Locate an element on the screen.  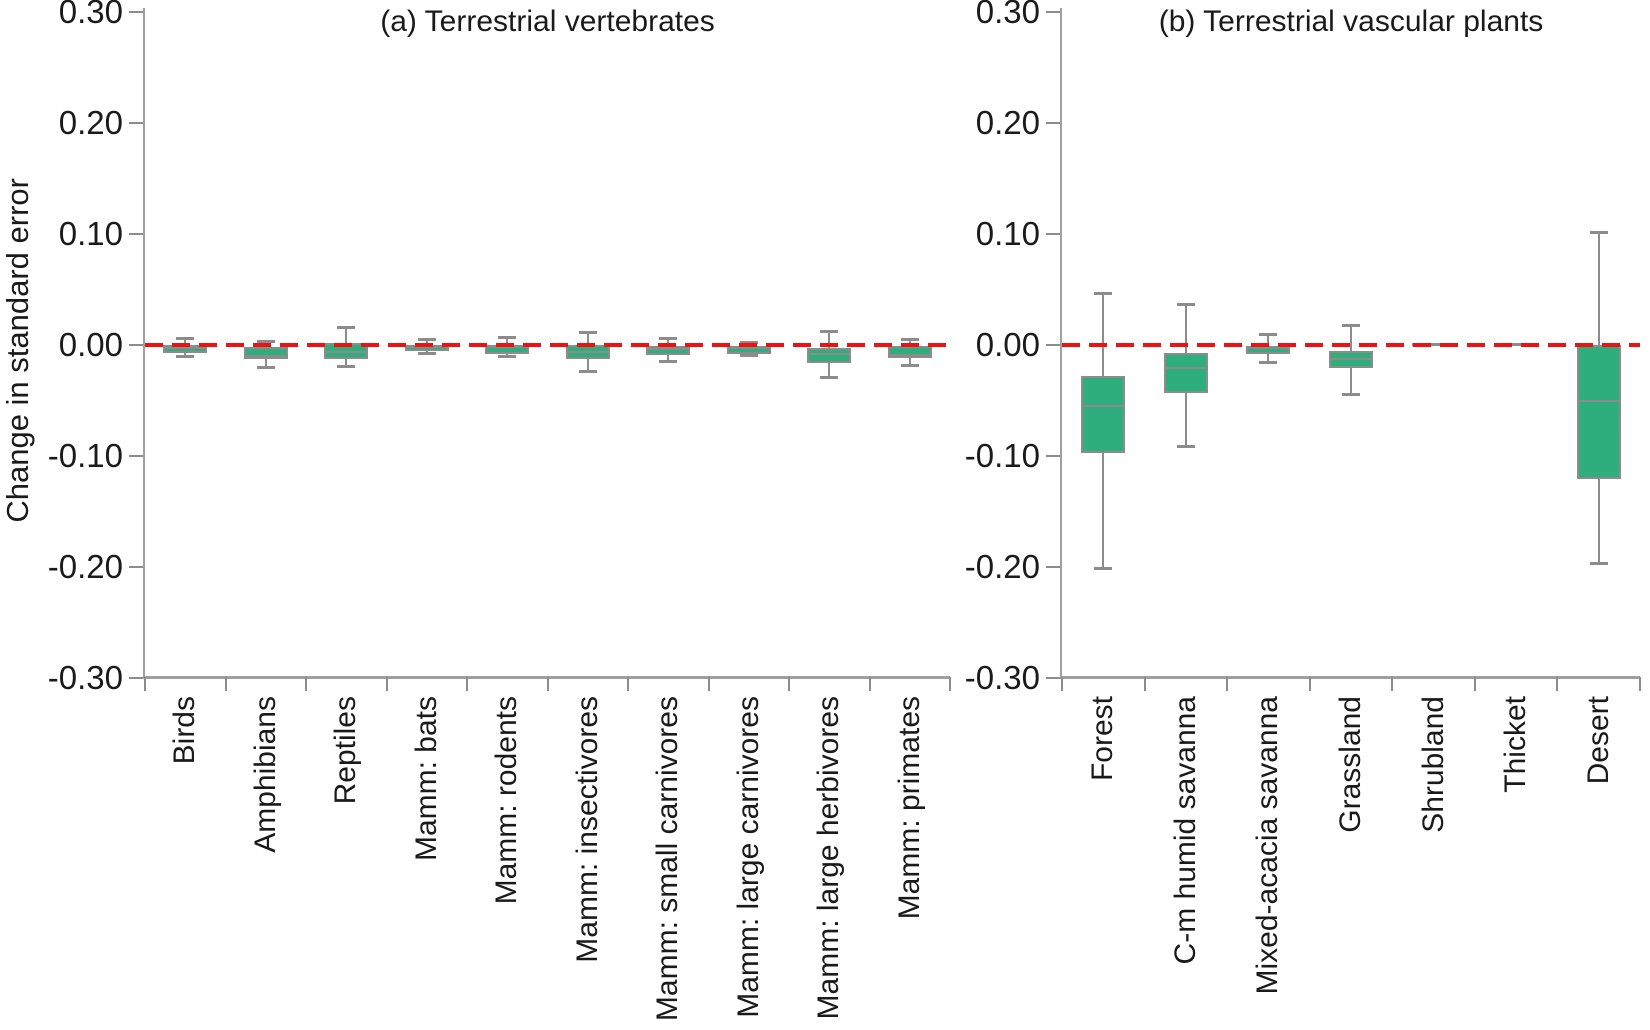
category-label: Desert is located at coordinates (1598, 740).